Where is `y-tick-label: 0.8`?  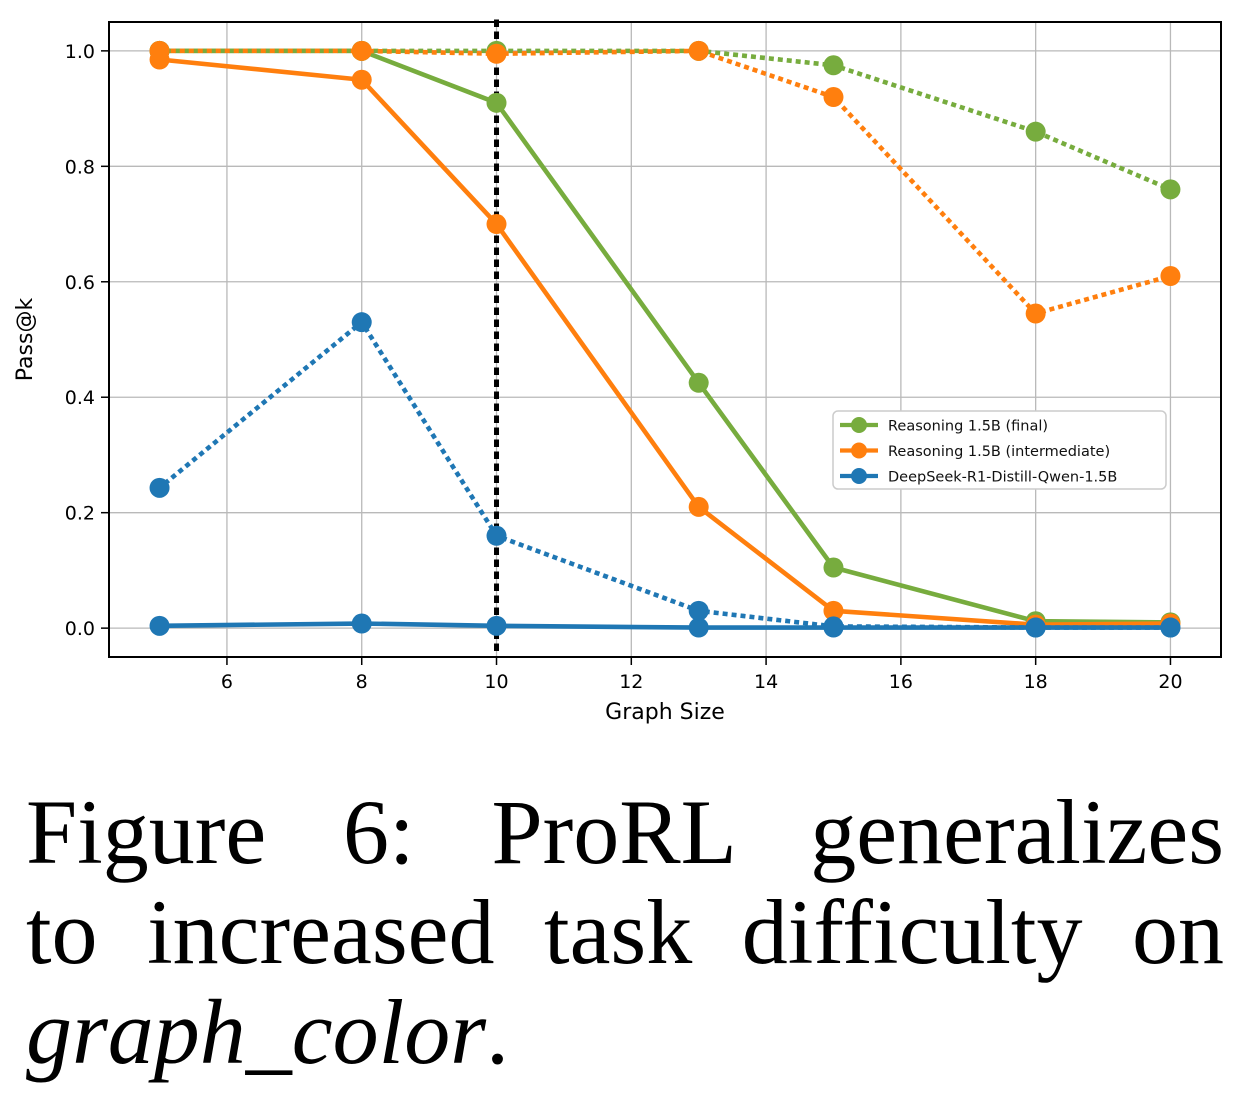
y-tick-label: 0.8 is located at coordinates (80, 167).